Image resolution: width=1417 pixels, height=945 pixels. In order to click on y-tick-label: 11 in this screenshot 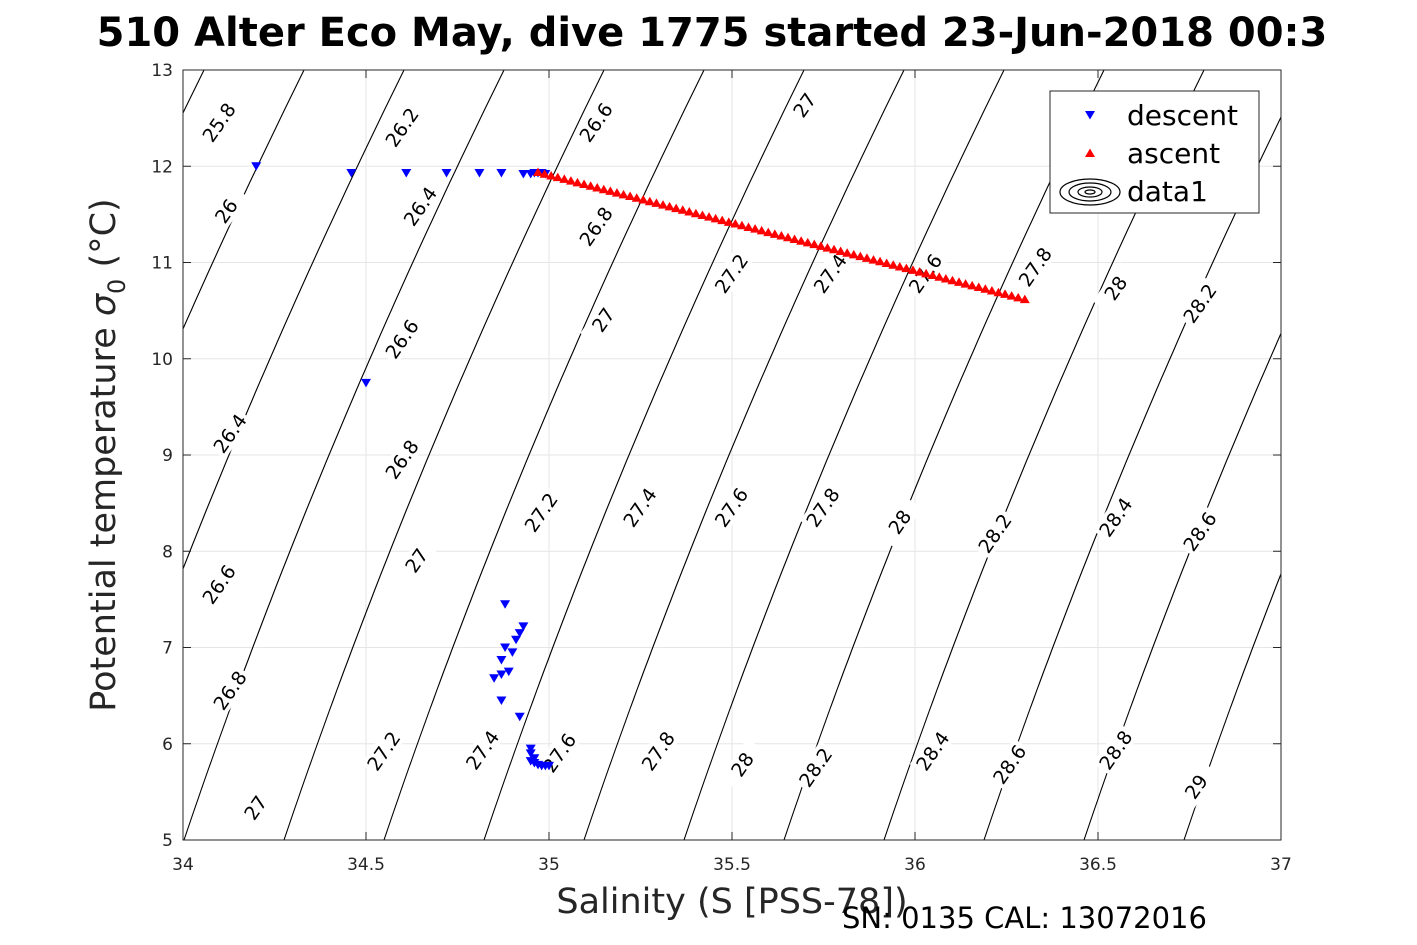, I will do `click(162, 264)`.